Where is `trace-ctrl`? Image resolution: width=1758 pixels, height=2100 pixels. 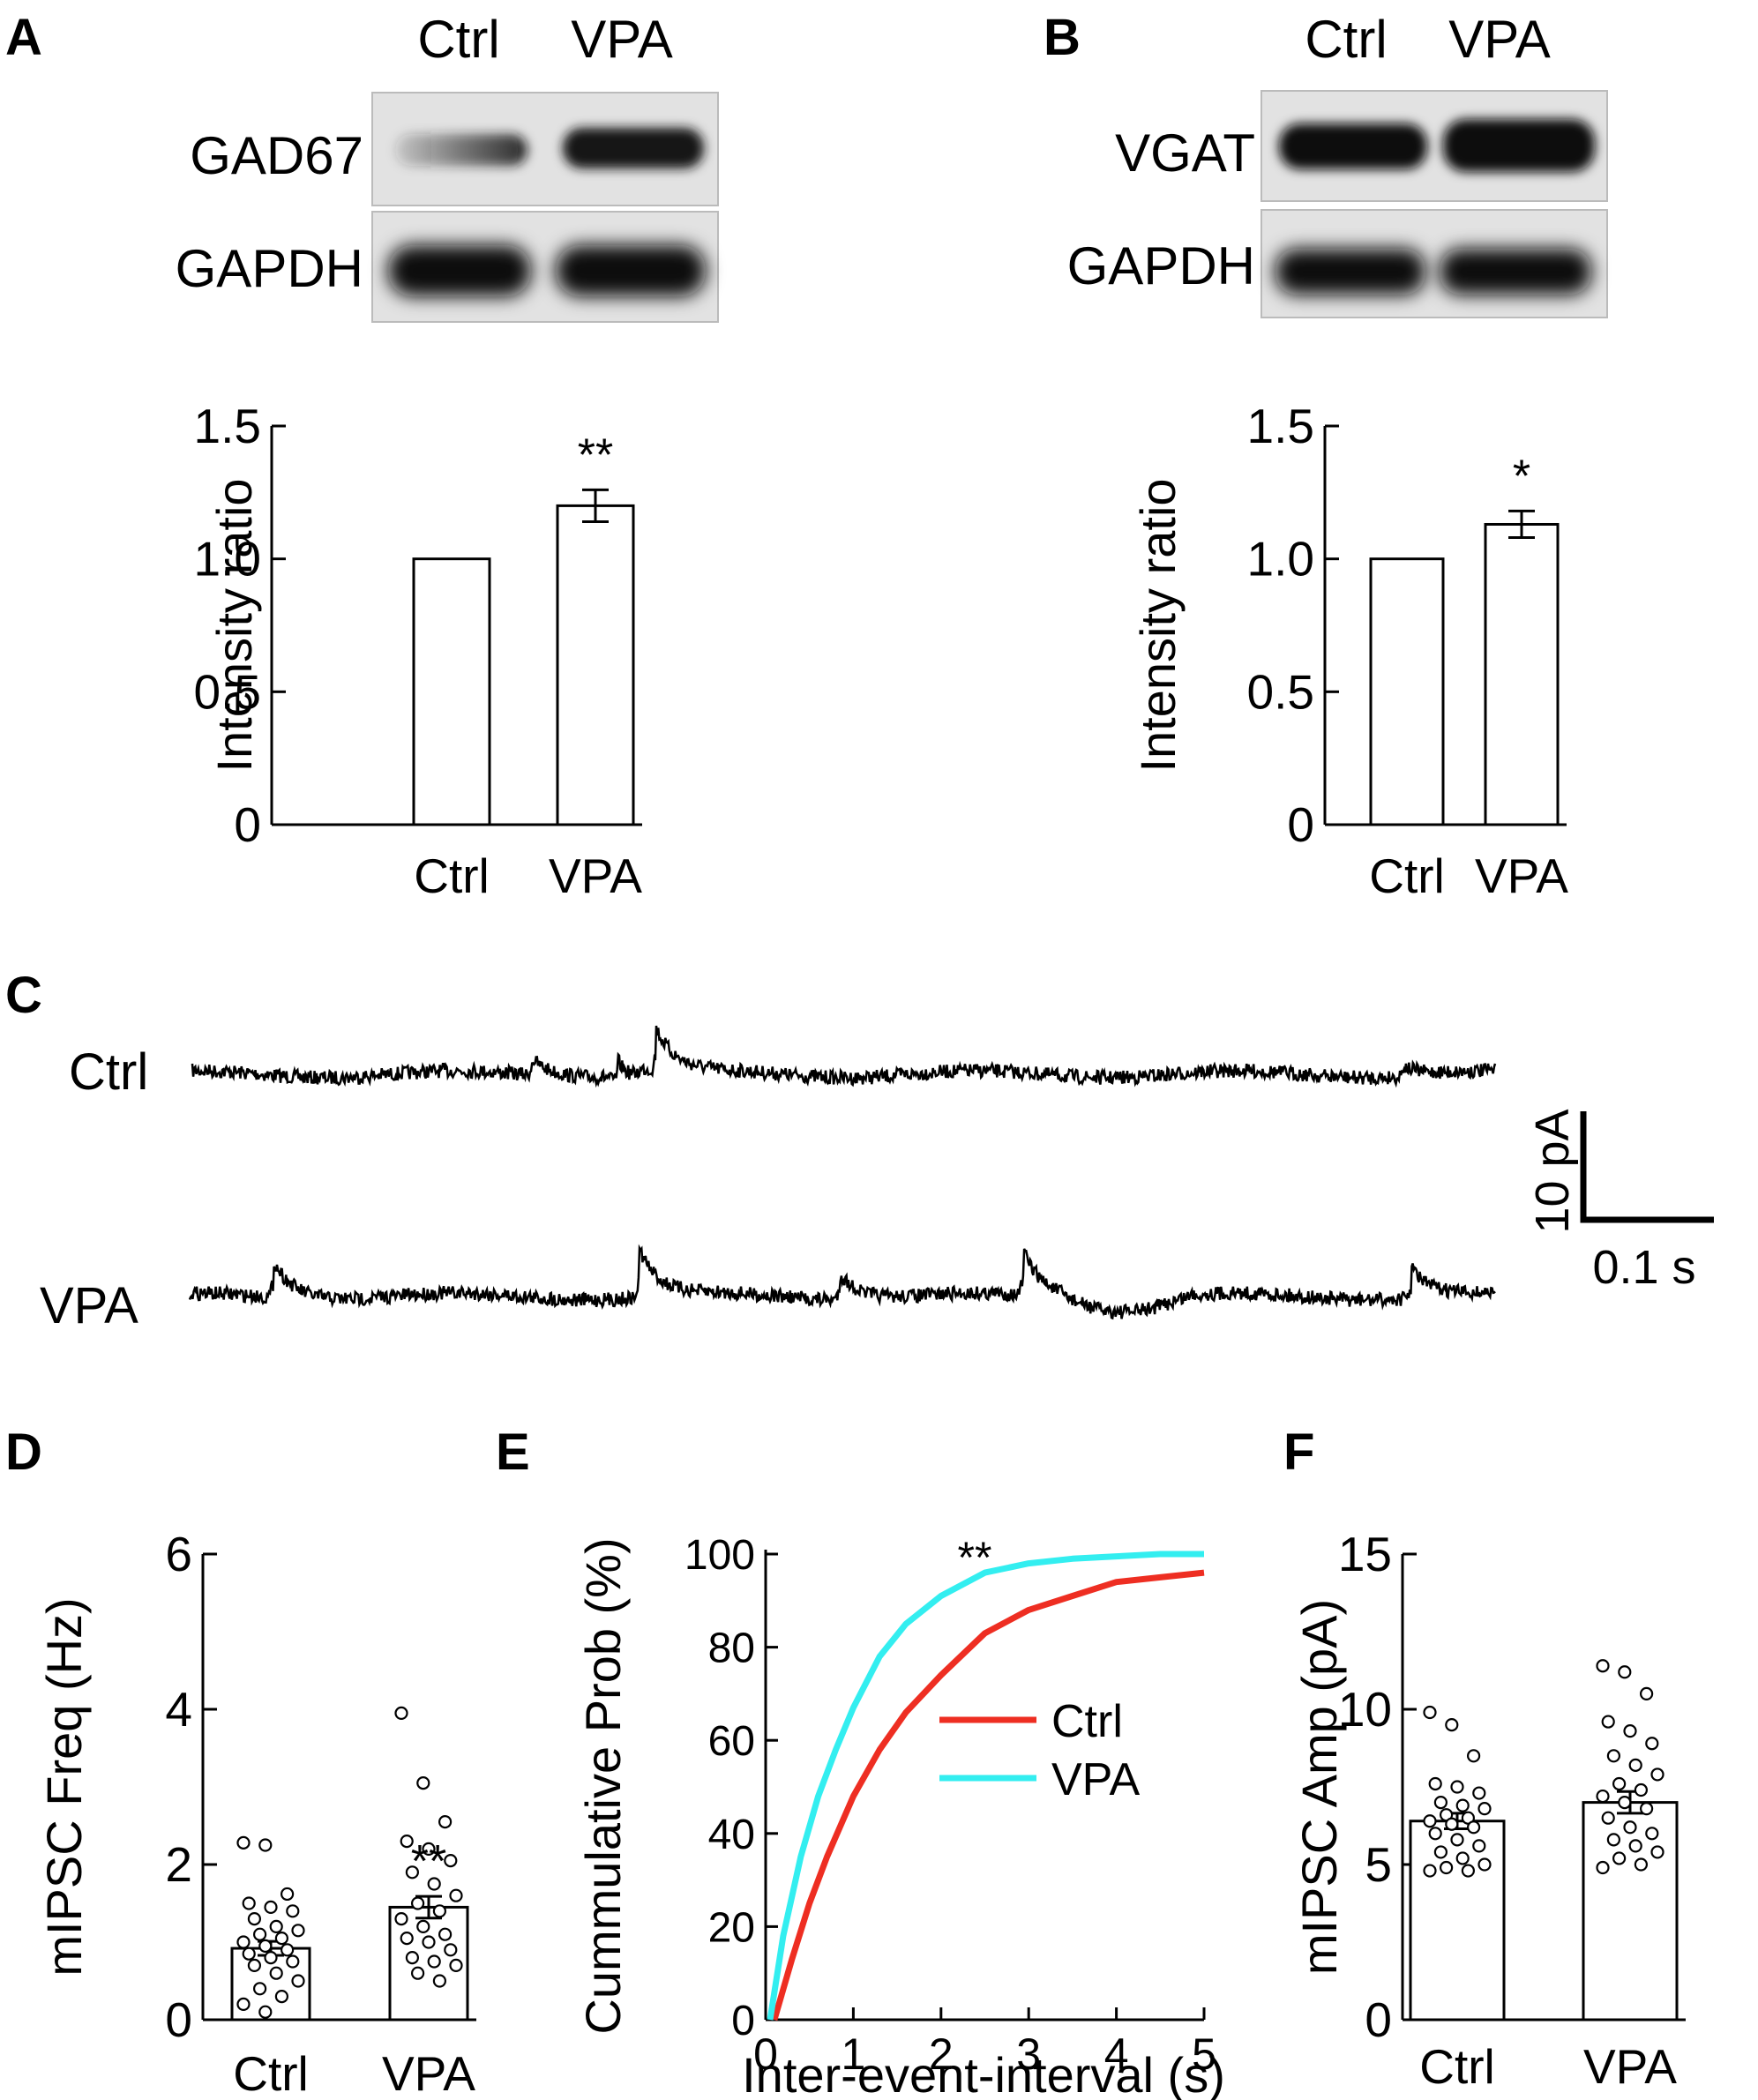 trace-ctrl is located at coordinates (844, 1056).